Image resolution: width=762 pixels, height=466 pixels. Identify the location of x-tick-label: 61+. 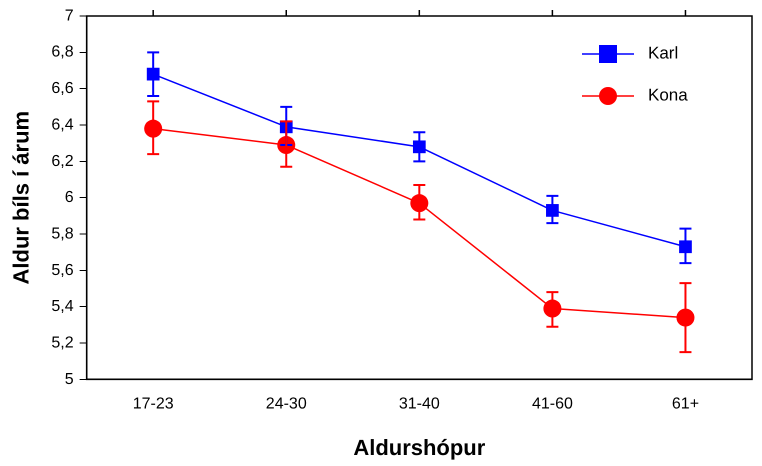
(686, 403).